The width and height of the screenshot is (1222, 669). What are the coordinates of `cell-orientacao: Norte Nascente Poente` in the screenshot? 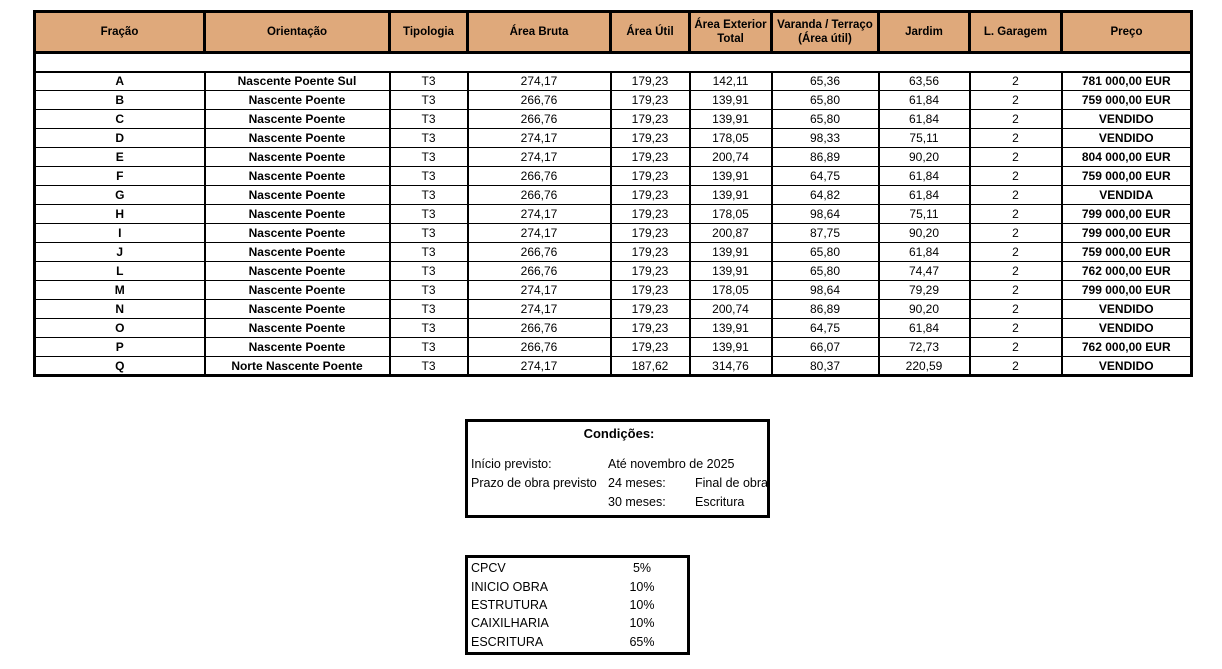 It's located at (297, 366).